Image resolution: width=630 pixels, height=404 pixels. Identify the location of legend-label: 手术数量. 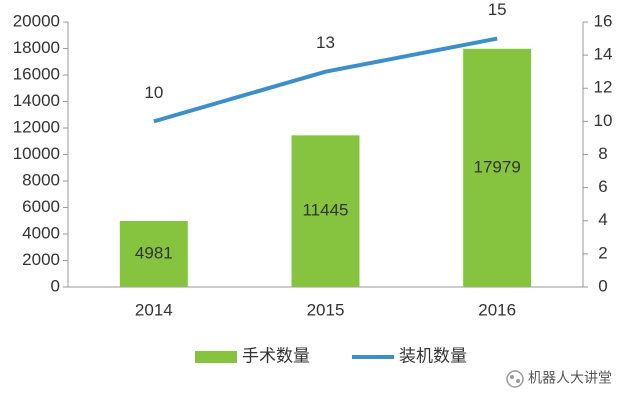
(276, 355).